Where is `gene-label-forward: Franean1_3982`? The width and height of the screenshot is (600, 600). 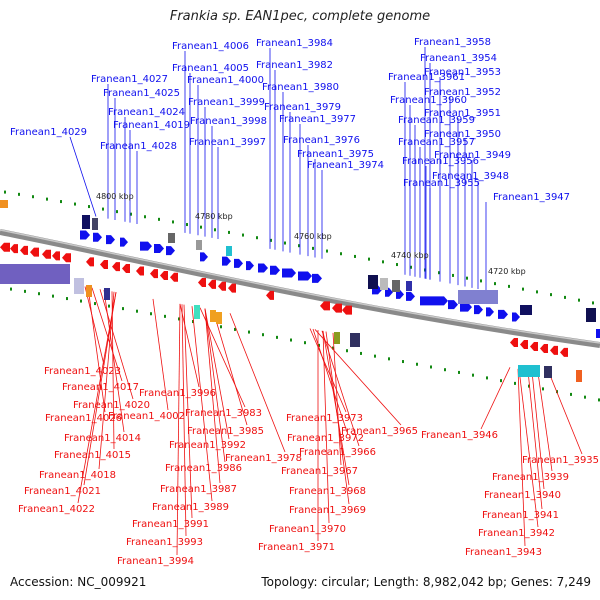 gene-label-forward: Franean1_3982 is located at coordinates (294, 65).